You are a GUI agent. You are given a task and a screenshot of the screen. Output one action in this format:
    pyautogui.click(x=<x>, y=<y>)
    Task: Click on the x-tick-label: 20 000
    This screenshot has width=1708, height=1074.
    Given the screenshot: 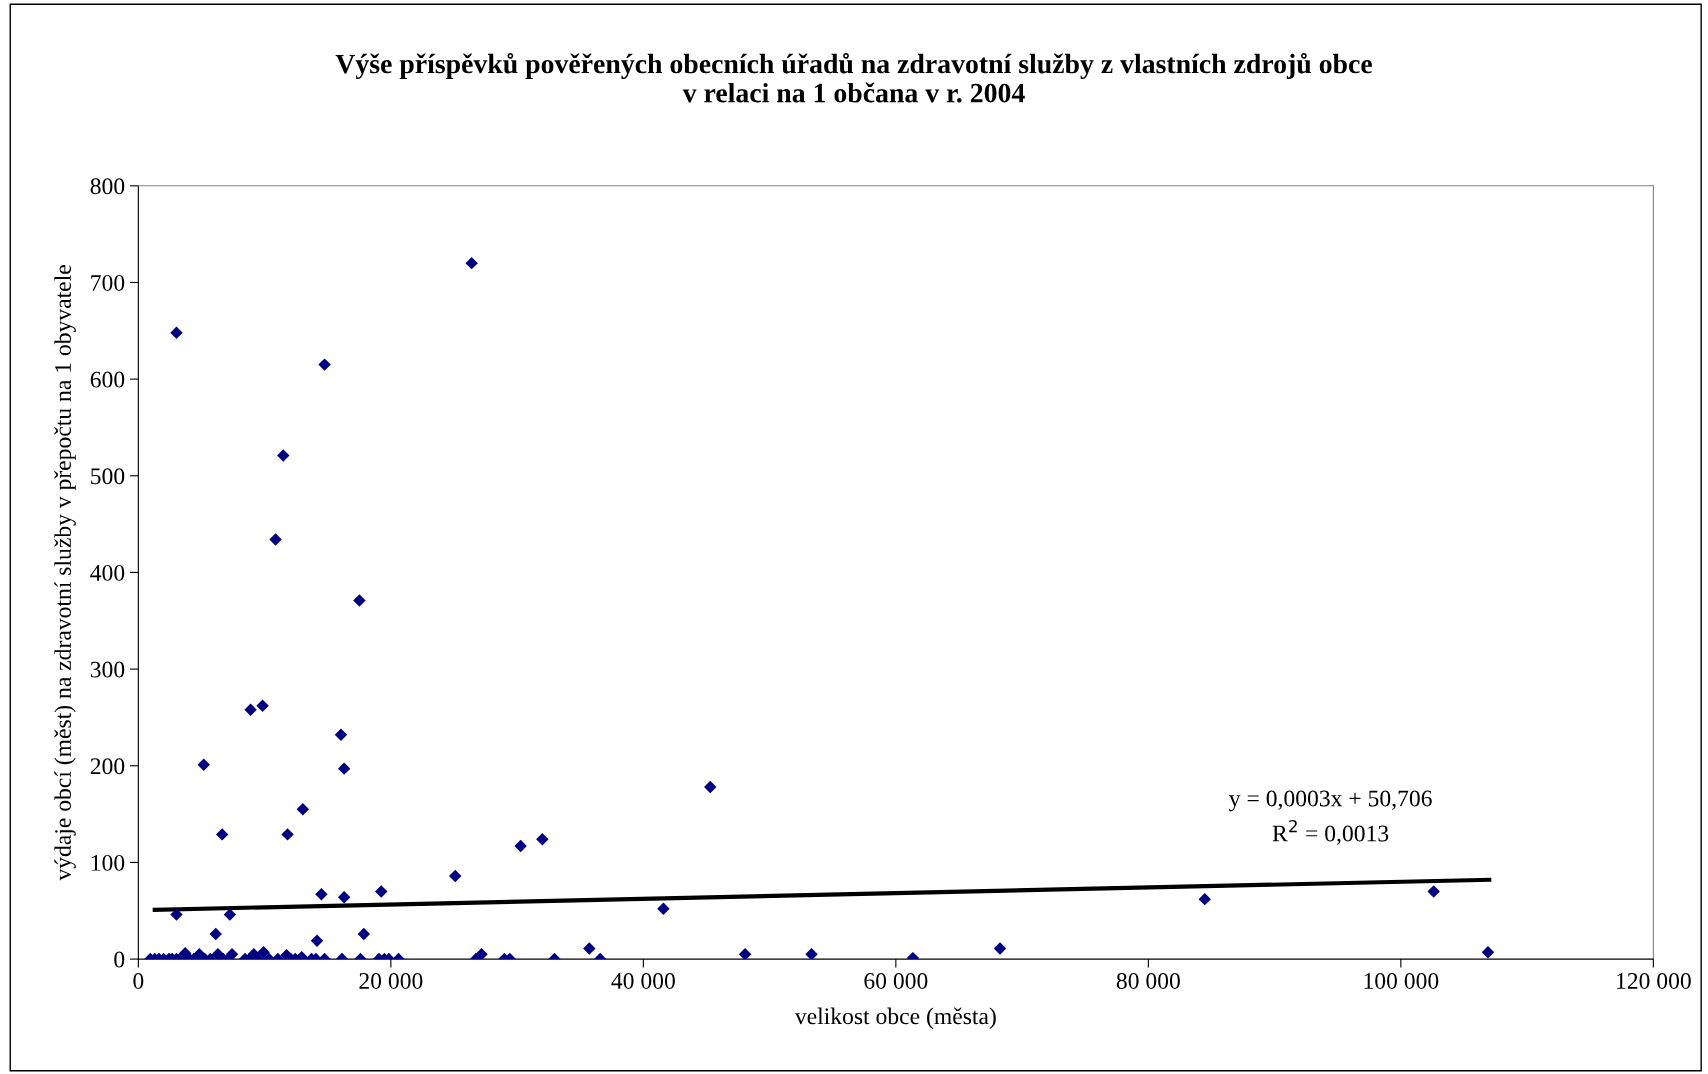 What is the action you would take?
    pyautogui.click(x=391, y=980)
    